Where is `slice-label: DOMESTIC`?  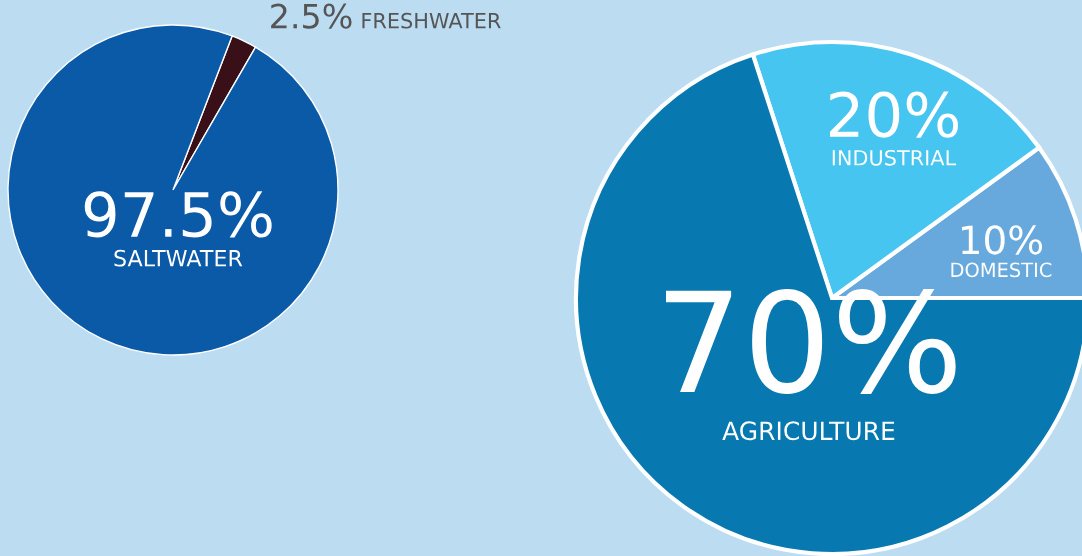 slice-label: DOMESTIC is located at coordinates (1001, 270).